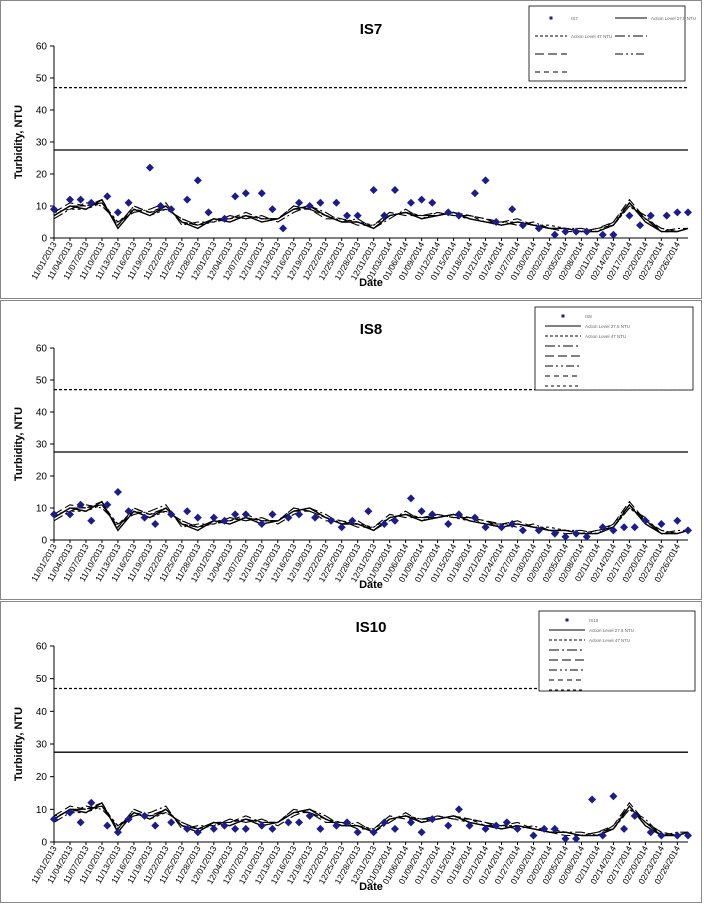 Image resolution: width=704 pixels, height=907 pixels. Describe the element at coordinates (42, 810) in the screenshot. I see `y-tick-label: 10` at that location.